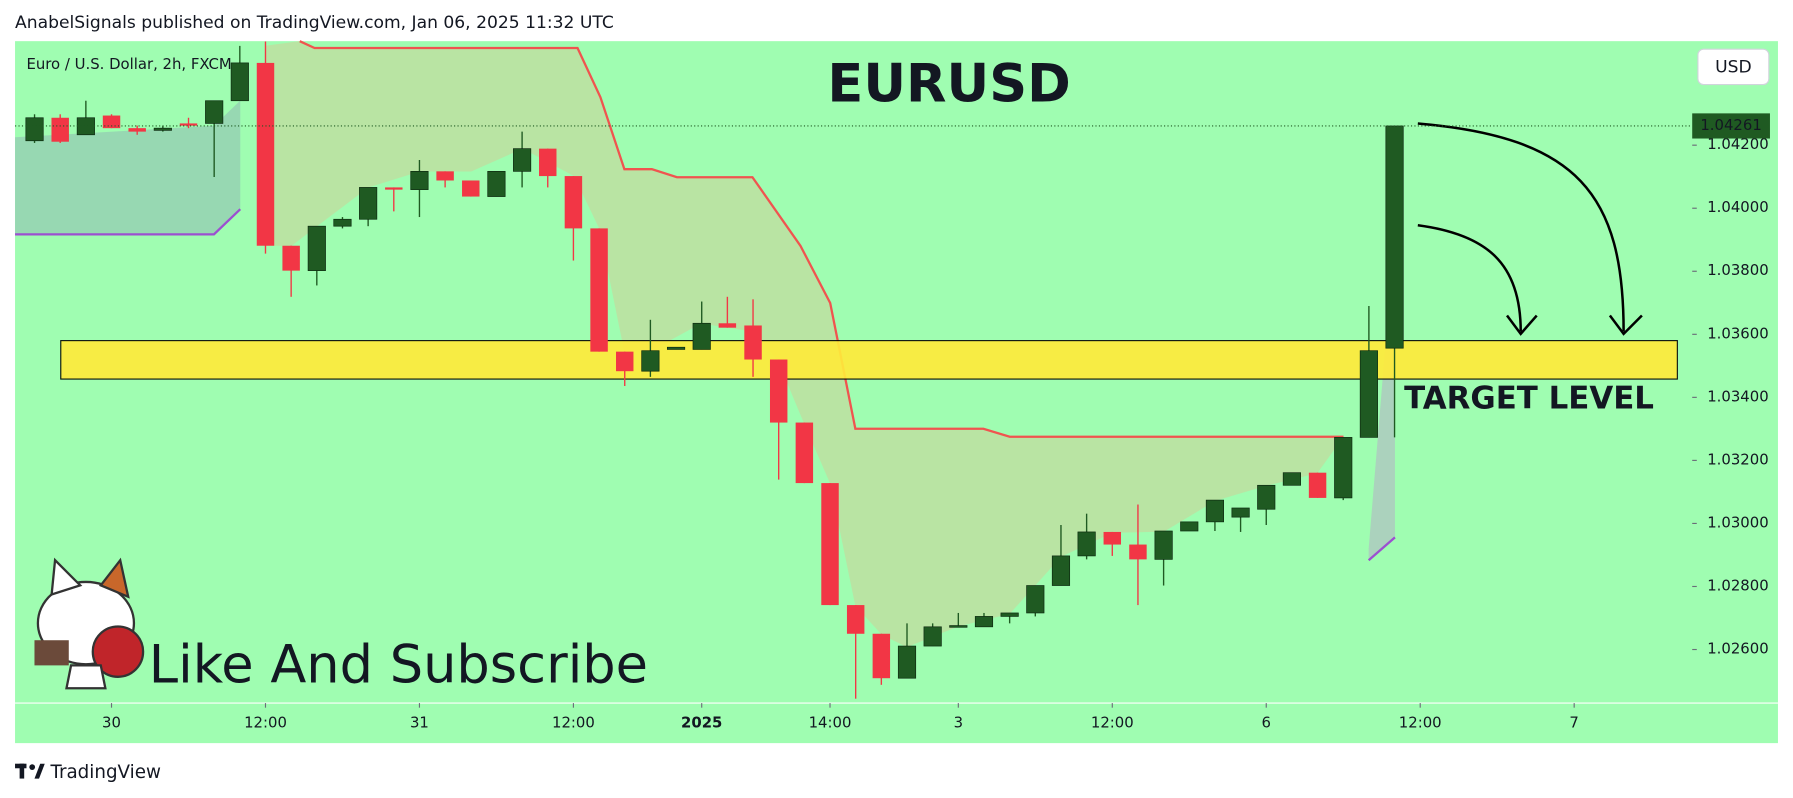 Image resolution: width=1793 pixels, height=798 pixels. I want to click on currency-label: USD, so click(1733, 67).